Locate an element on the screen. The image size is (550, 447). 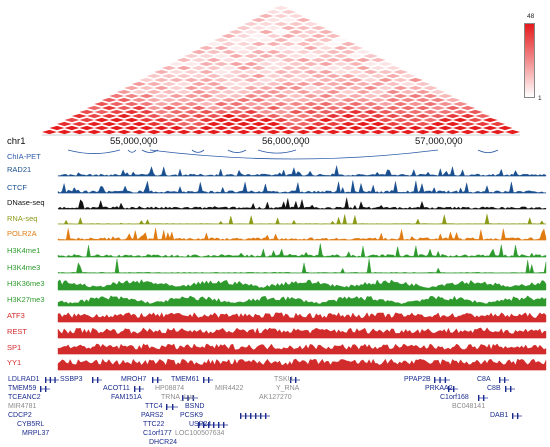
track-label-h3k27me3: H3K27me3 is located at coordinates (26, 299).